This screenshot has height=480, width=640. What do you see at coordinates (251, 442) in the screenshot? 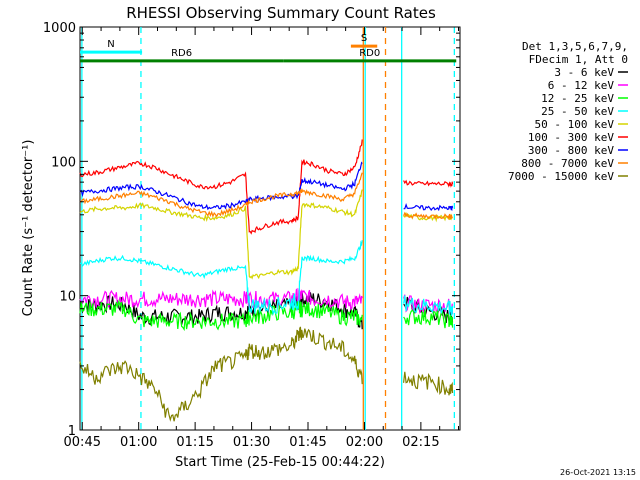
I see `x-tick-label: 01:30` at bounding box center [251, 442].